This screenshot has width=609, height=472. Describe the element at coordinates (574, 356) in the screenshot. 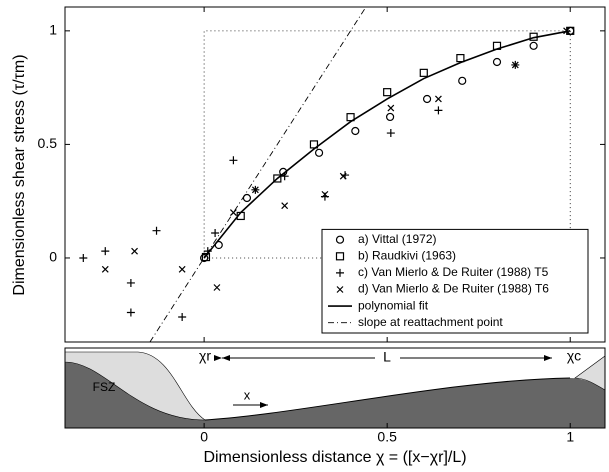

I see `chi-c-label: χc` at that location.